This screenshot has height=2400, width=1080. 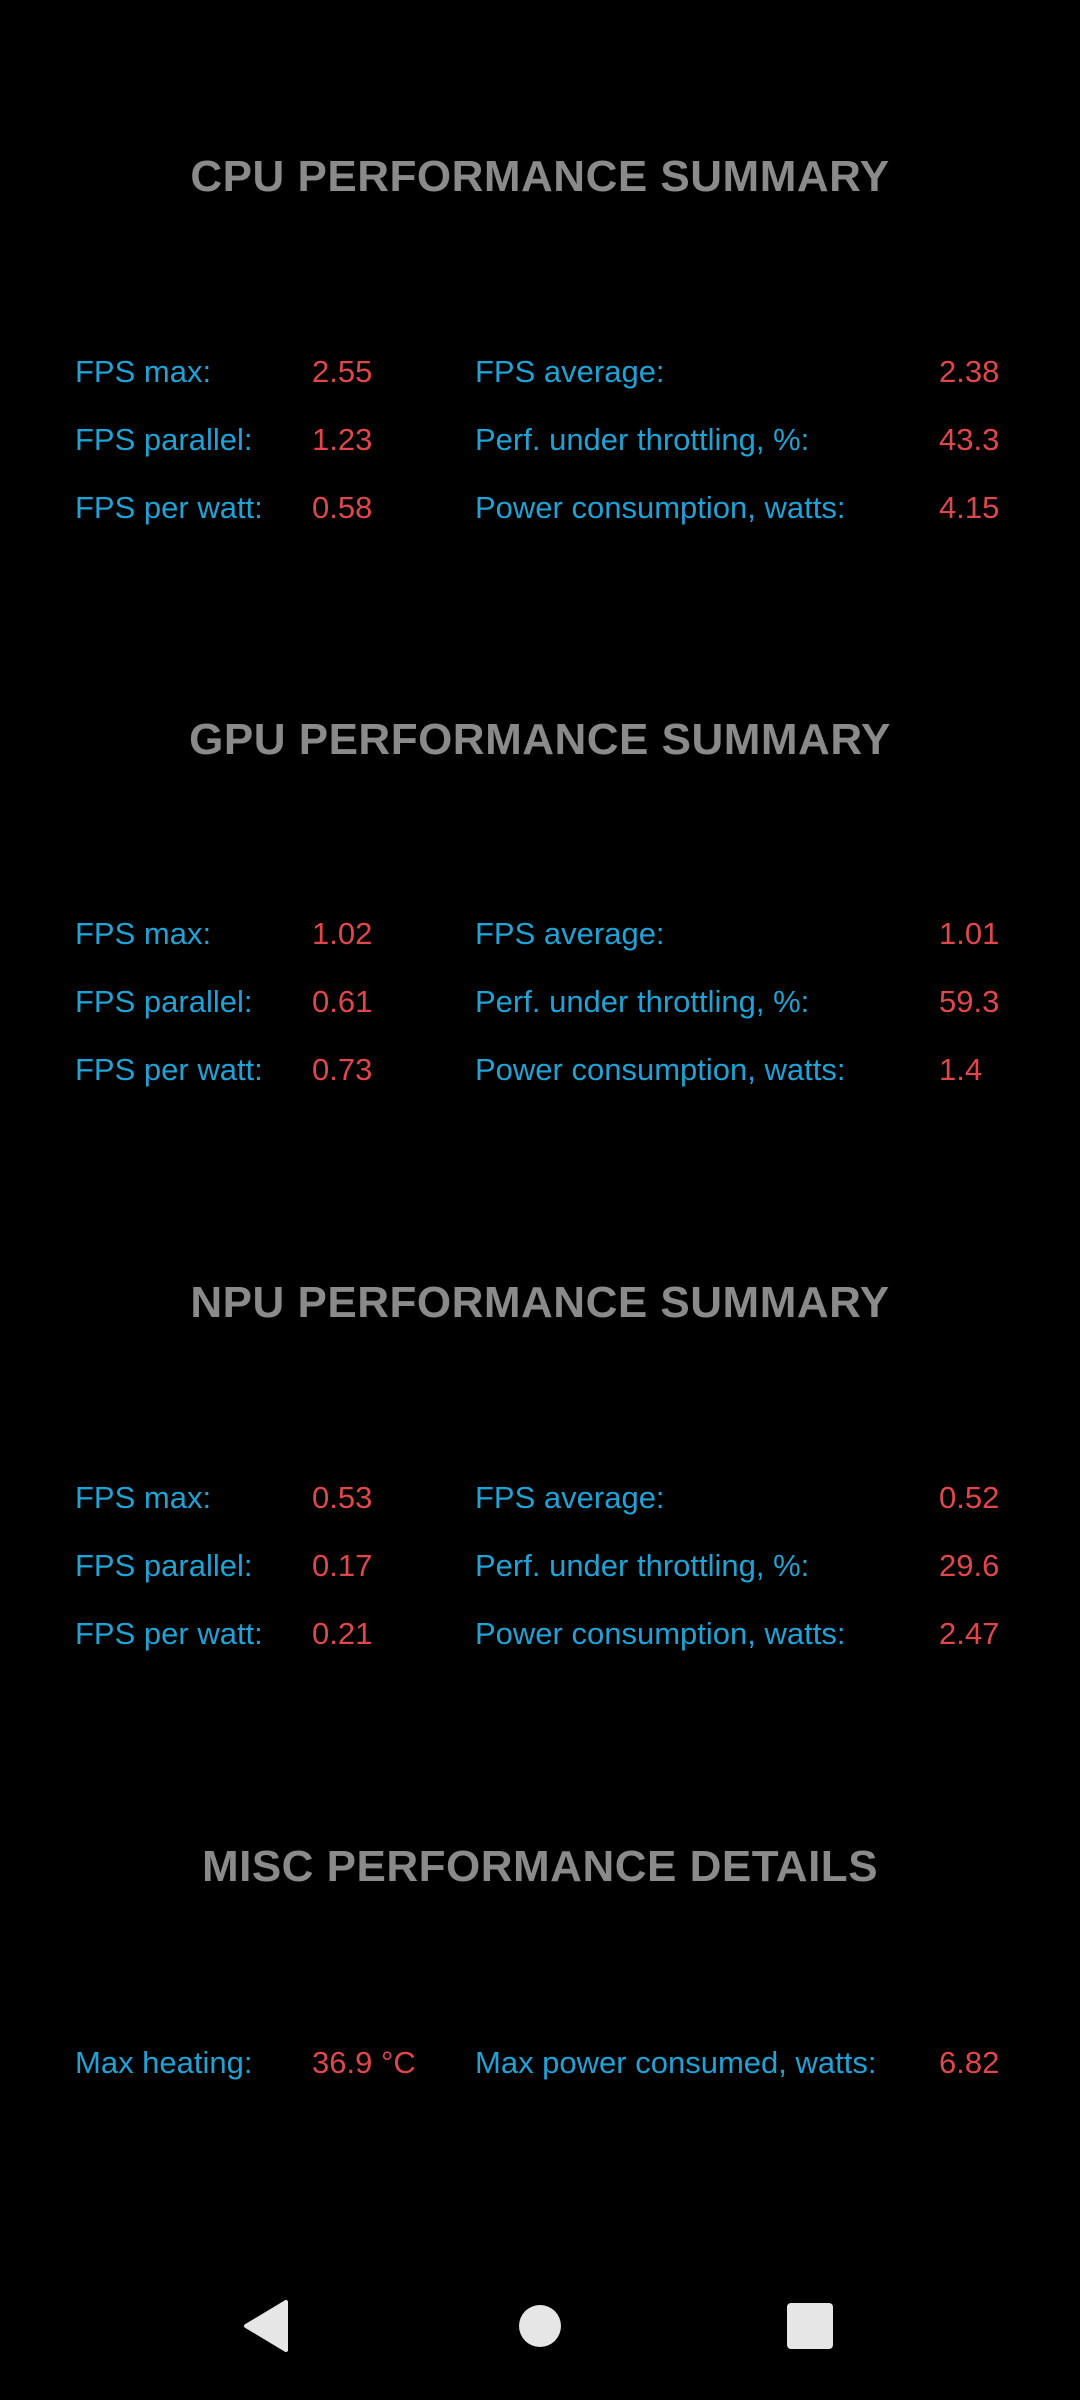 I want to click on cpu-fps-per-watt-value: 0.58, so click(x=342, y=507).